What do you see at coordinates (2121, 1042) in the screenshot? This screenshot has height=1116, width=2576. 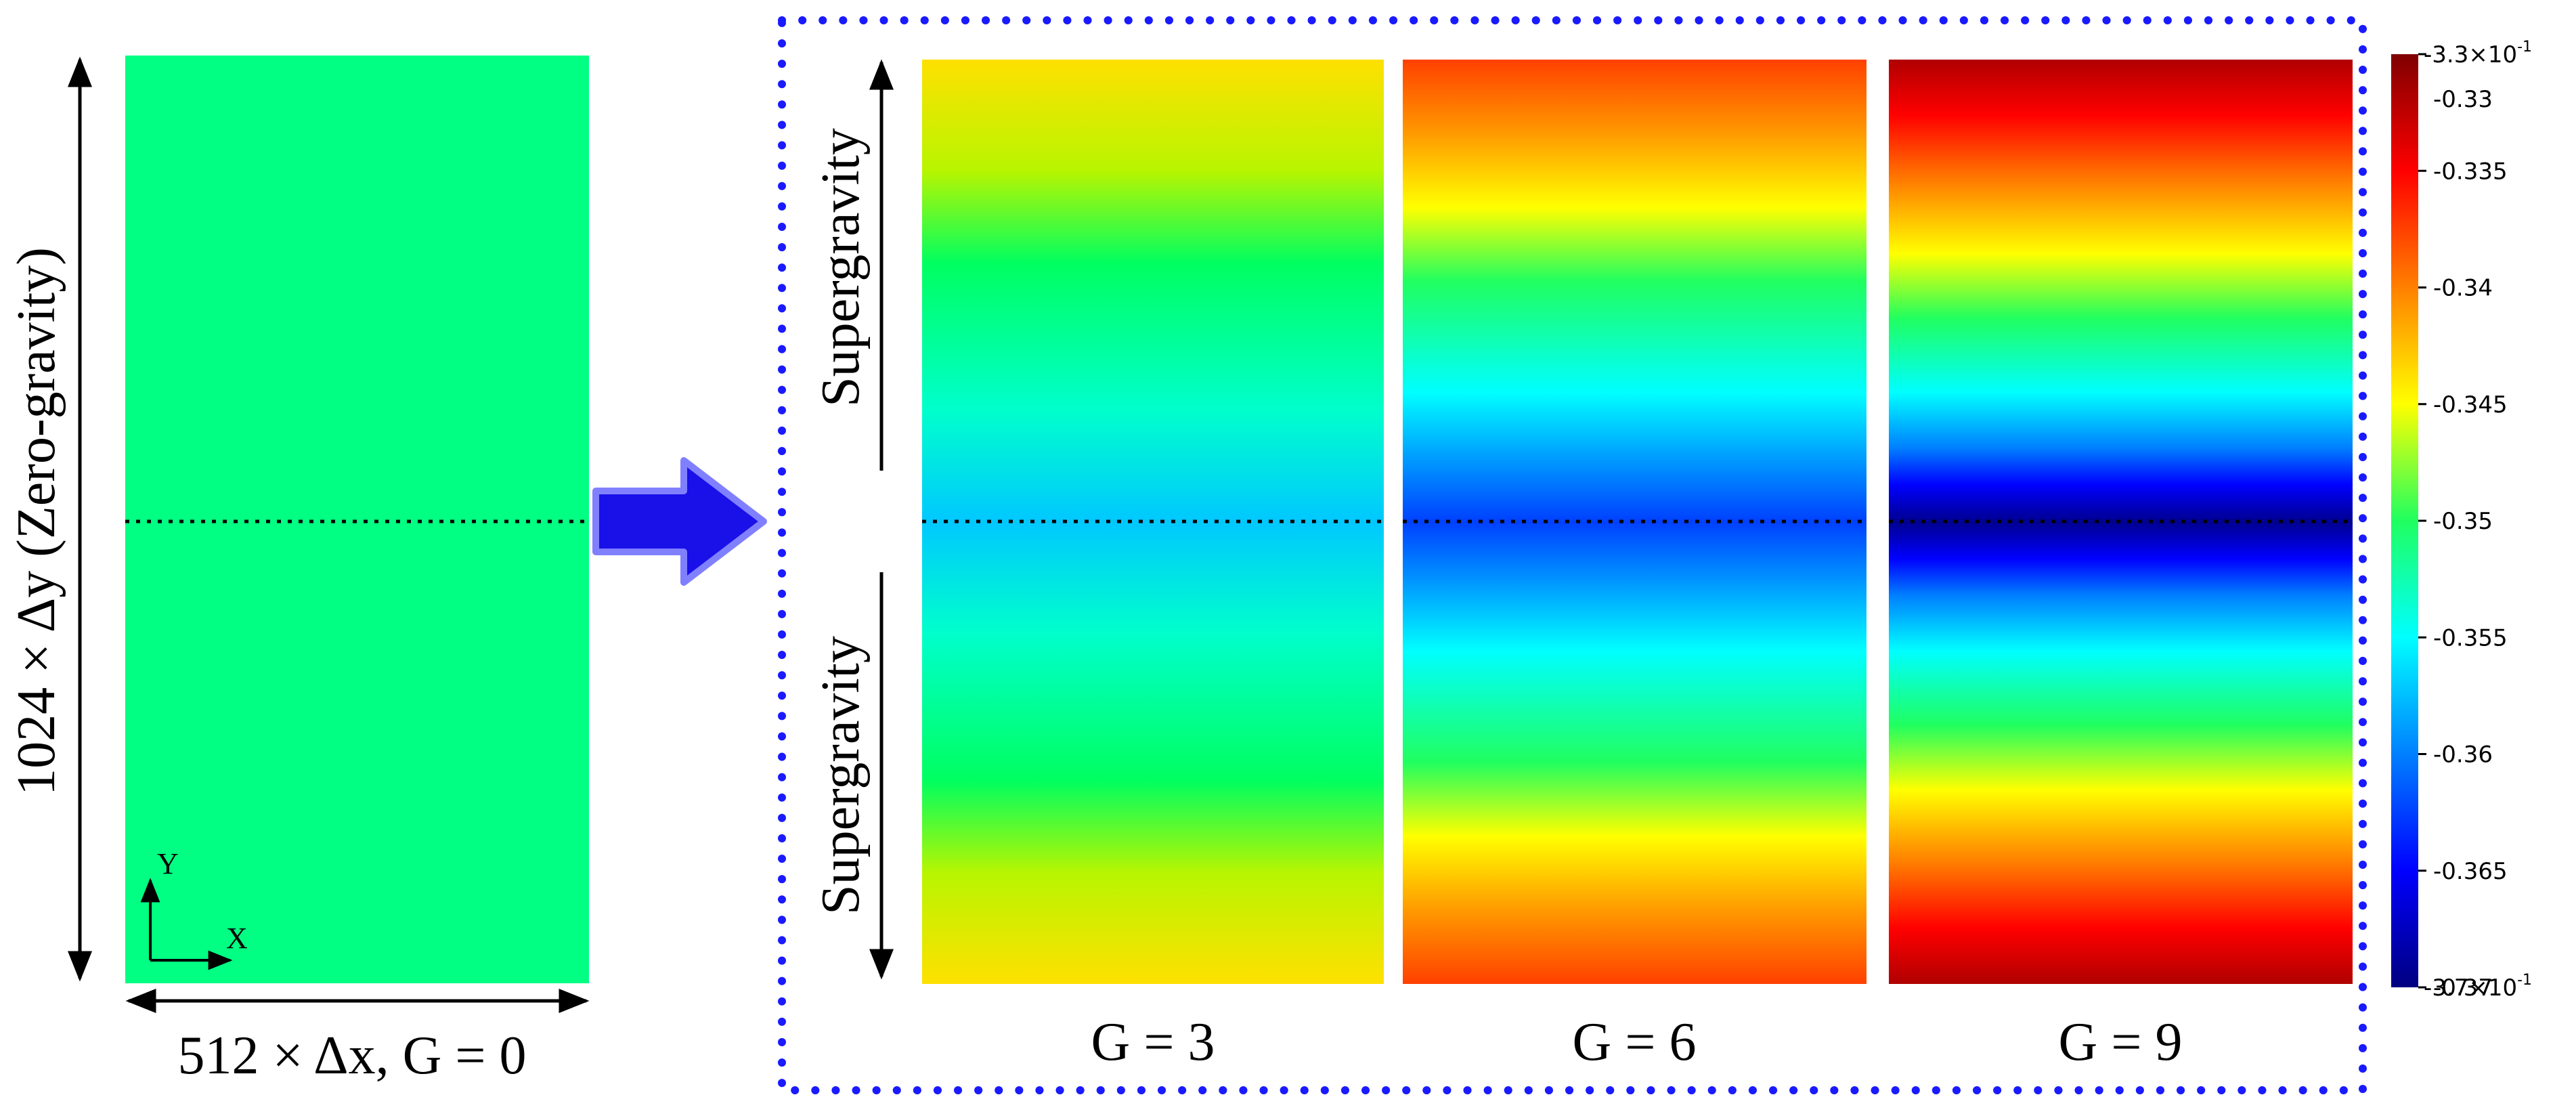 I see `label-g9: G = 9` at bounding box center [2121, 1042].